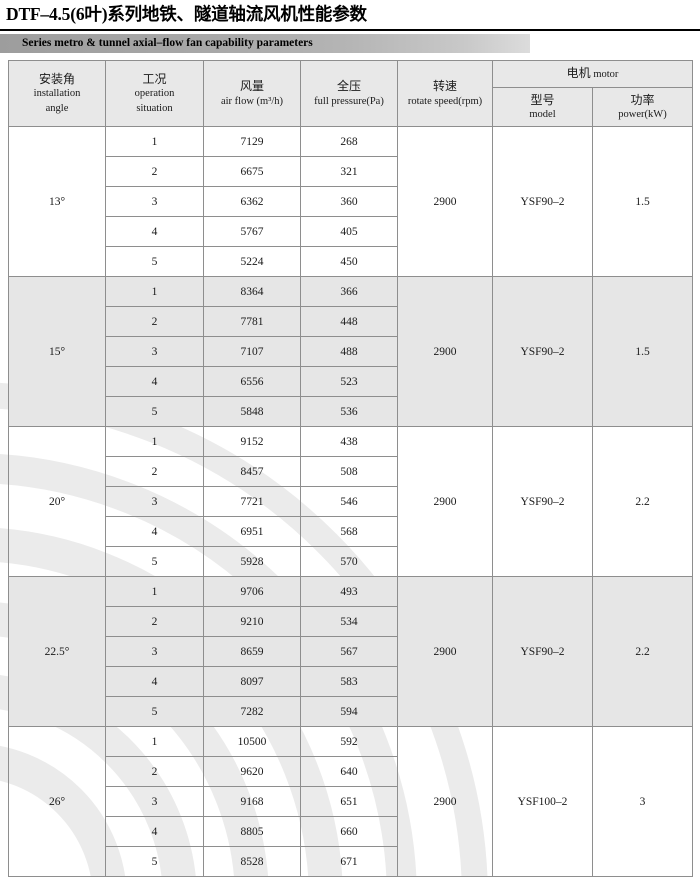 This screenshot has height=877, width=700. I want to click on header-motor-model-en: model, so click(542, 114).